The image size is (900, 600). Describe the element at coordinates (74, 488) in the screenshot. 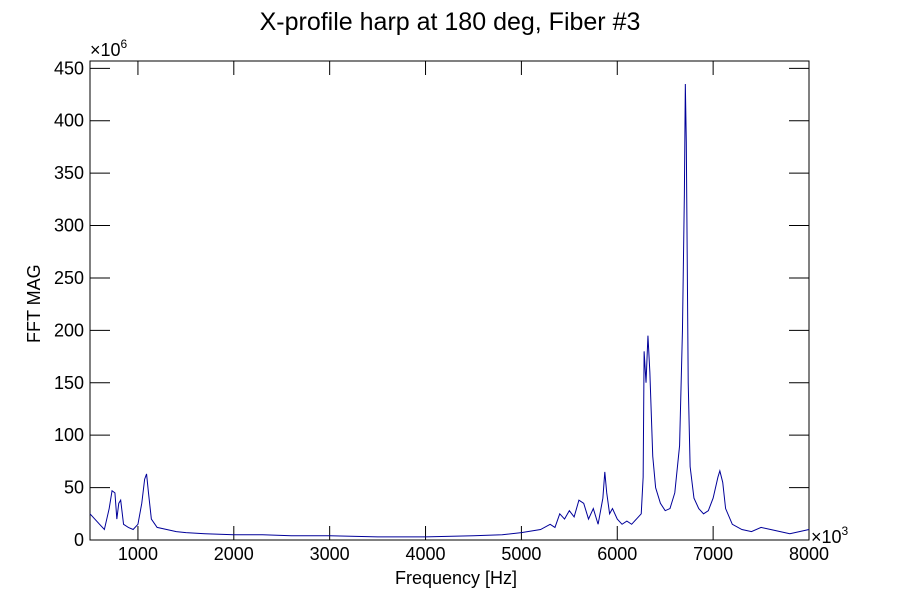

I see `y-tick-label: 50` at that location.